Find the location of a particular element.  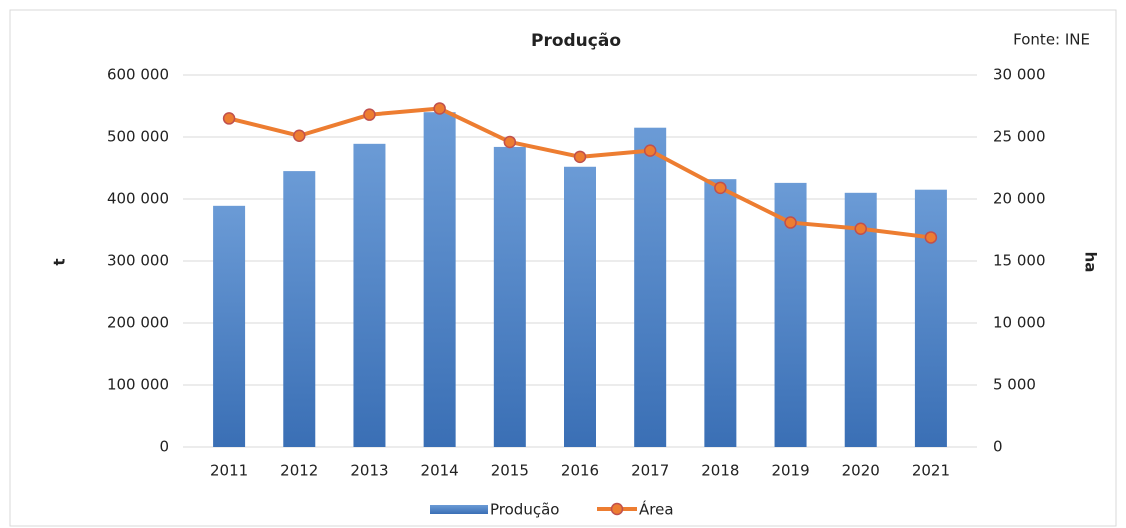

y2-tick-label: 20 000 is located at coordinates (1019, 199).